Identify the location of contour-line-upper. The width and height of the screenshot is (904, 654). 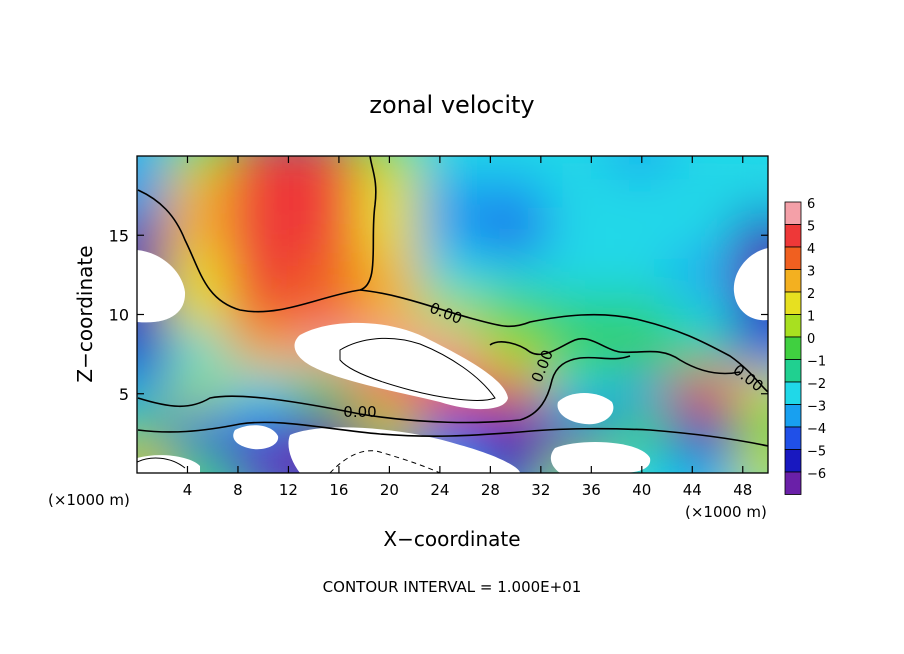
(257, 234).